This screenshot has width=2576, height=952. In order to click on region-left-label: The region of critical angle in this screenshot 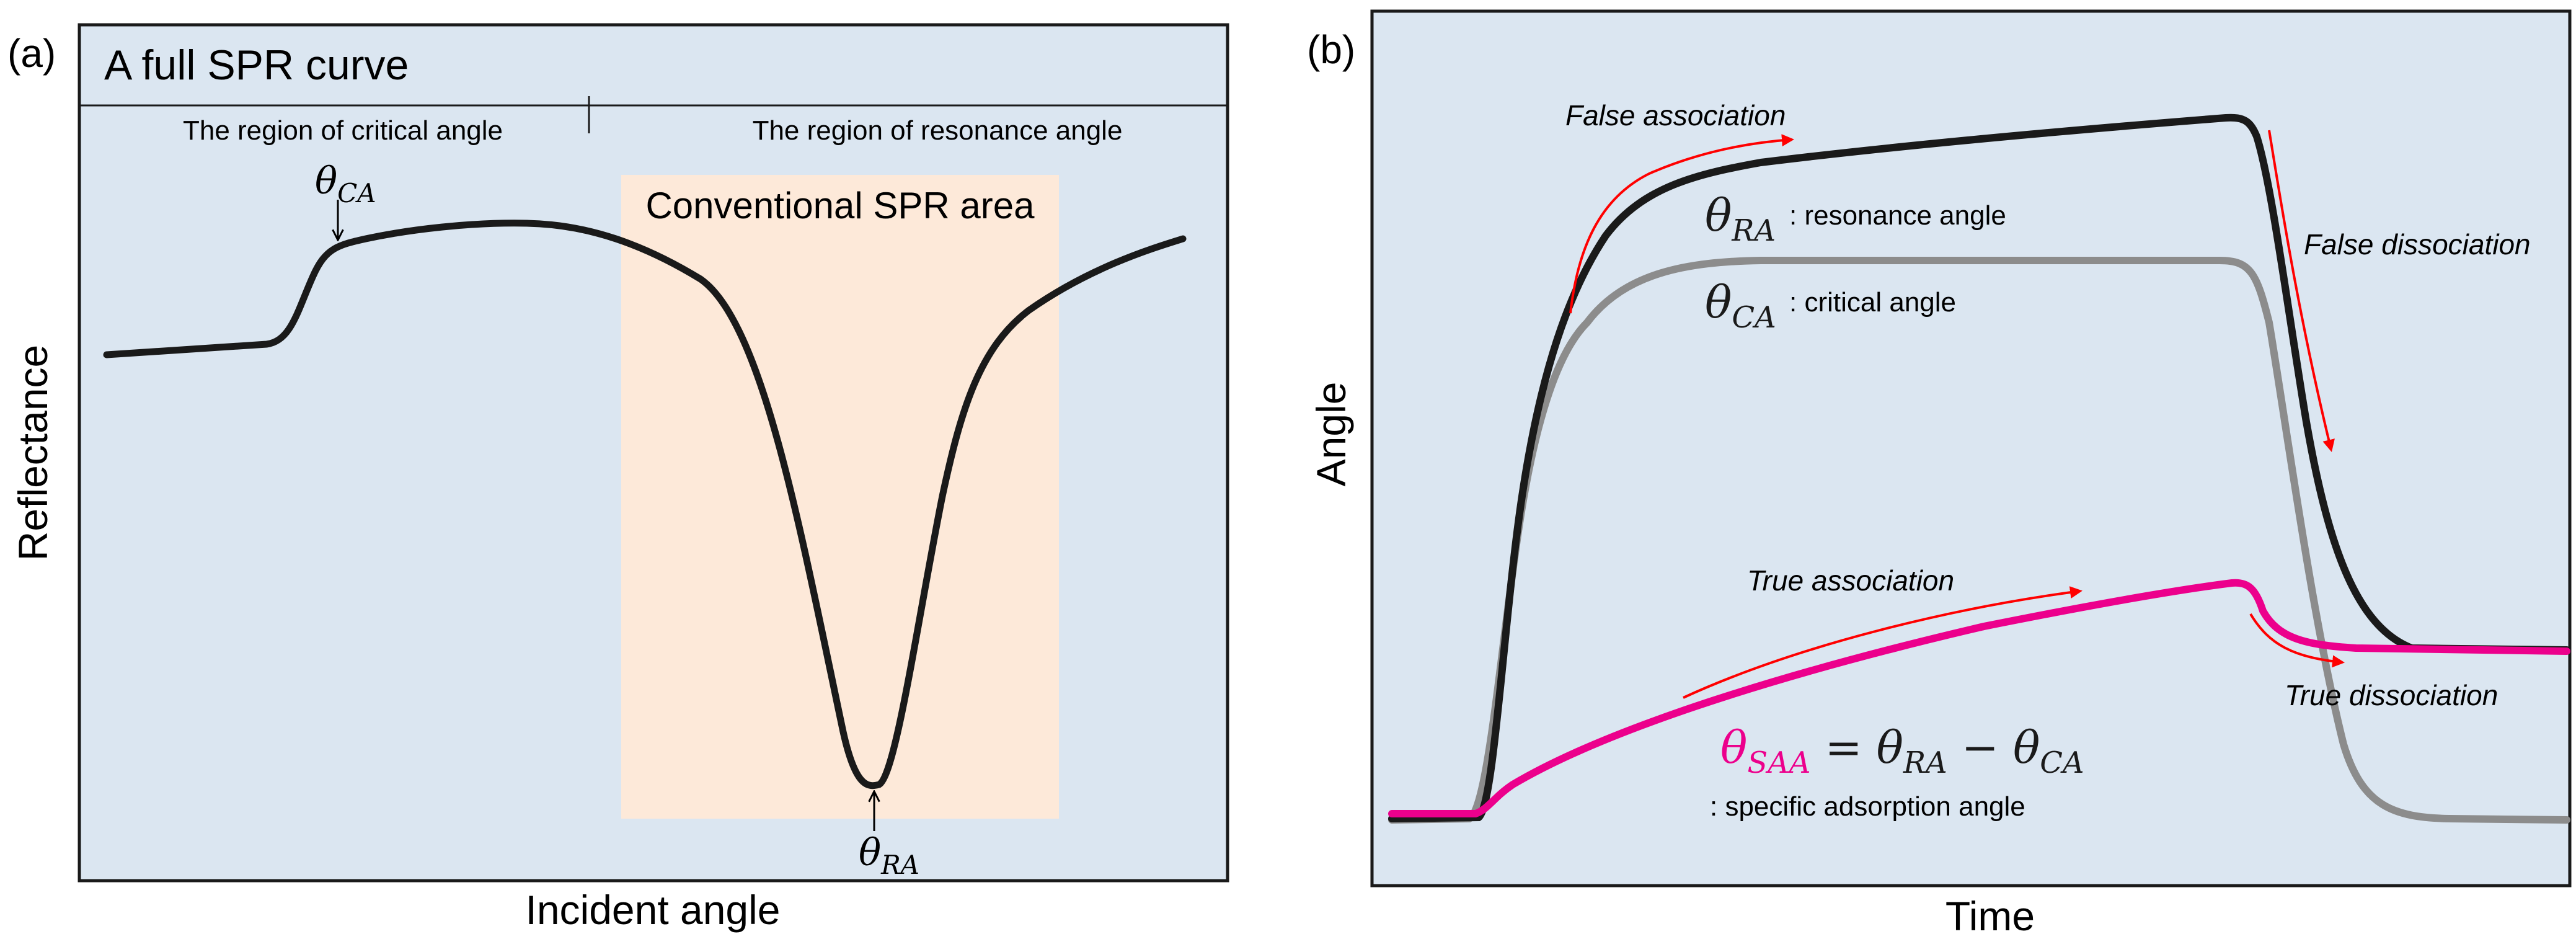, I will do `click(343, 130)`.